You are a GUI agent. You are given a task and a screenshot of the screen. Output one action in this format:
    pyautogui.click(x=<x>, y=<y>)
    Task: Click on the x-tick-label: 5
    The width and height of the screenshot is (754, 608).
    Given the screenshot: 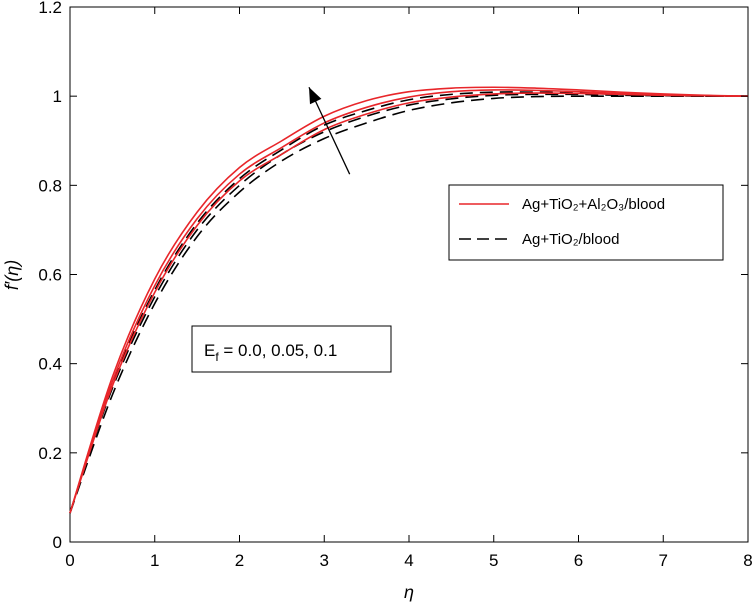 What is the action you would take?
    pyautogui.click(x=493, y=560)
    